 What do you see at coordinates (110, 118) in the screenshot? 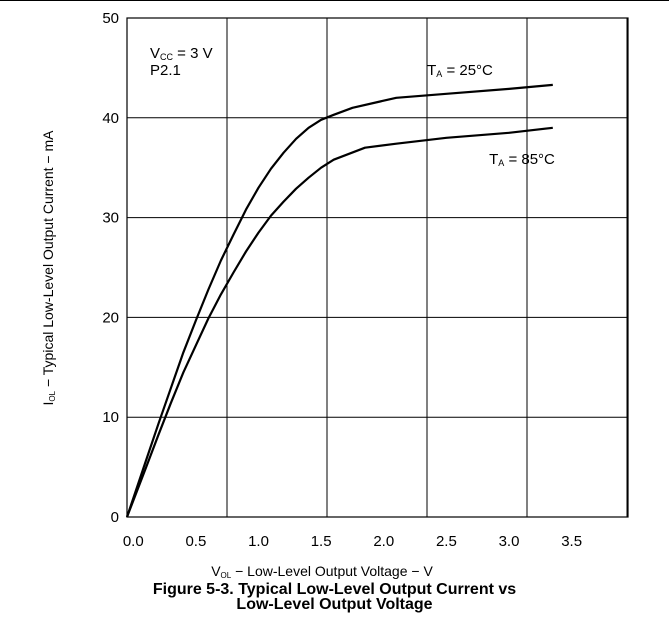
I see `y-tick-label: 40` at bounding box center [110, 118].